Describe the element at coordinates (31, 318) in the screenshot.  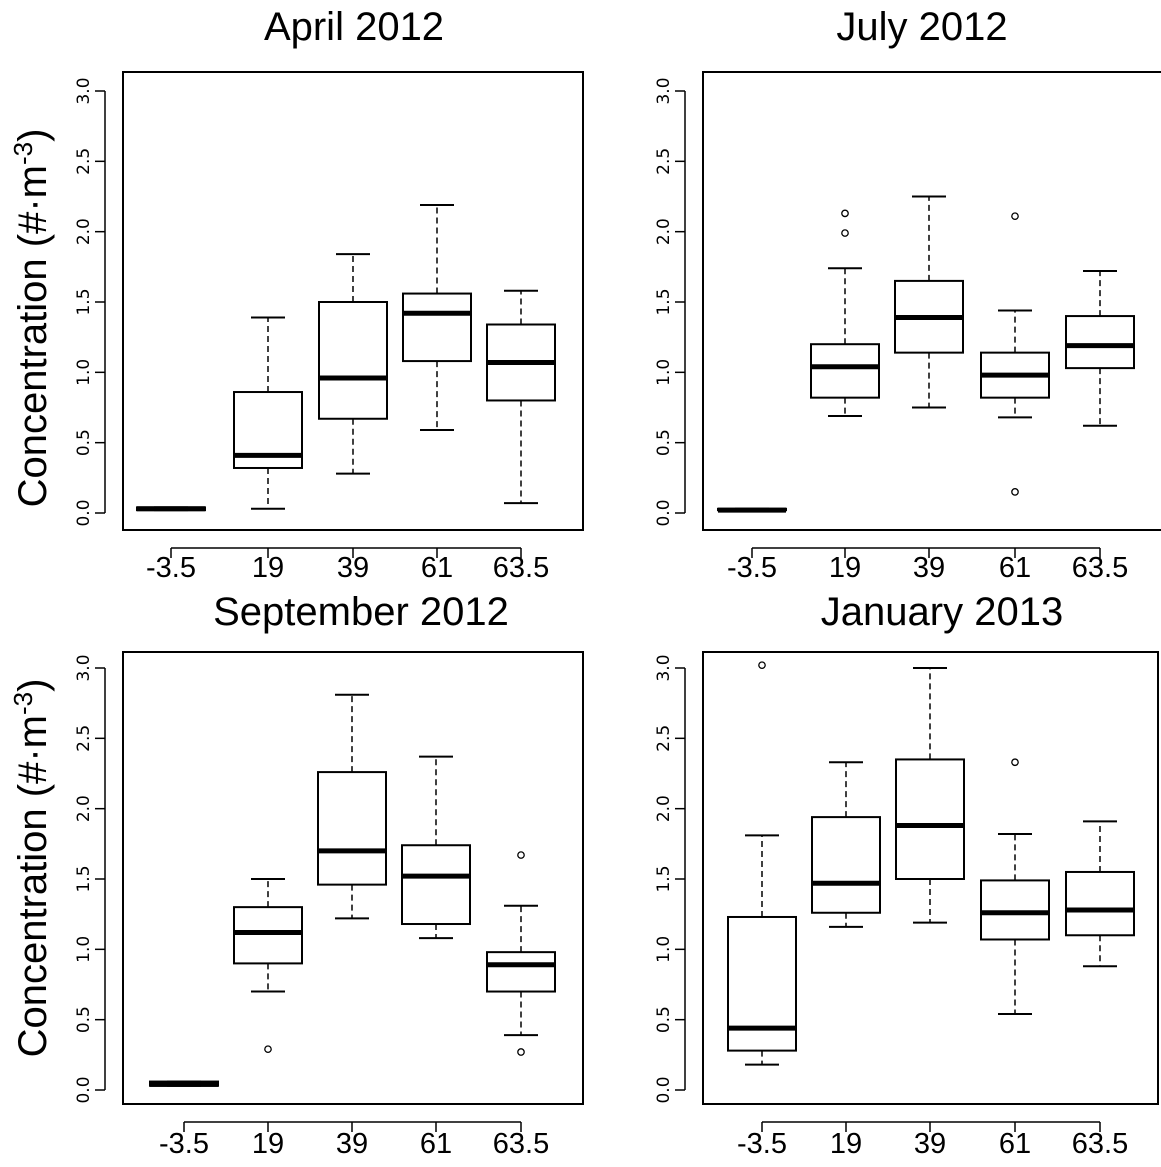
I see `y-axis-label-top: Concentration (#·m-3)` at that location.